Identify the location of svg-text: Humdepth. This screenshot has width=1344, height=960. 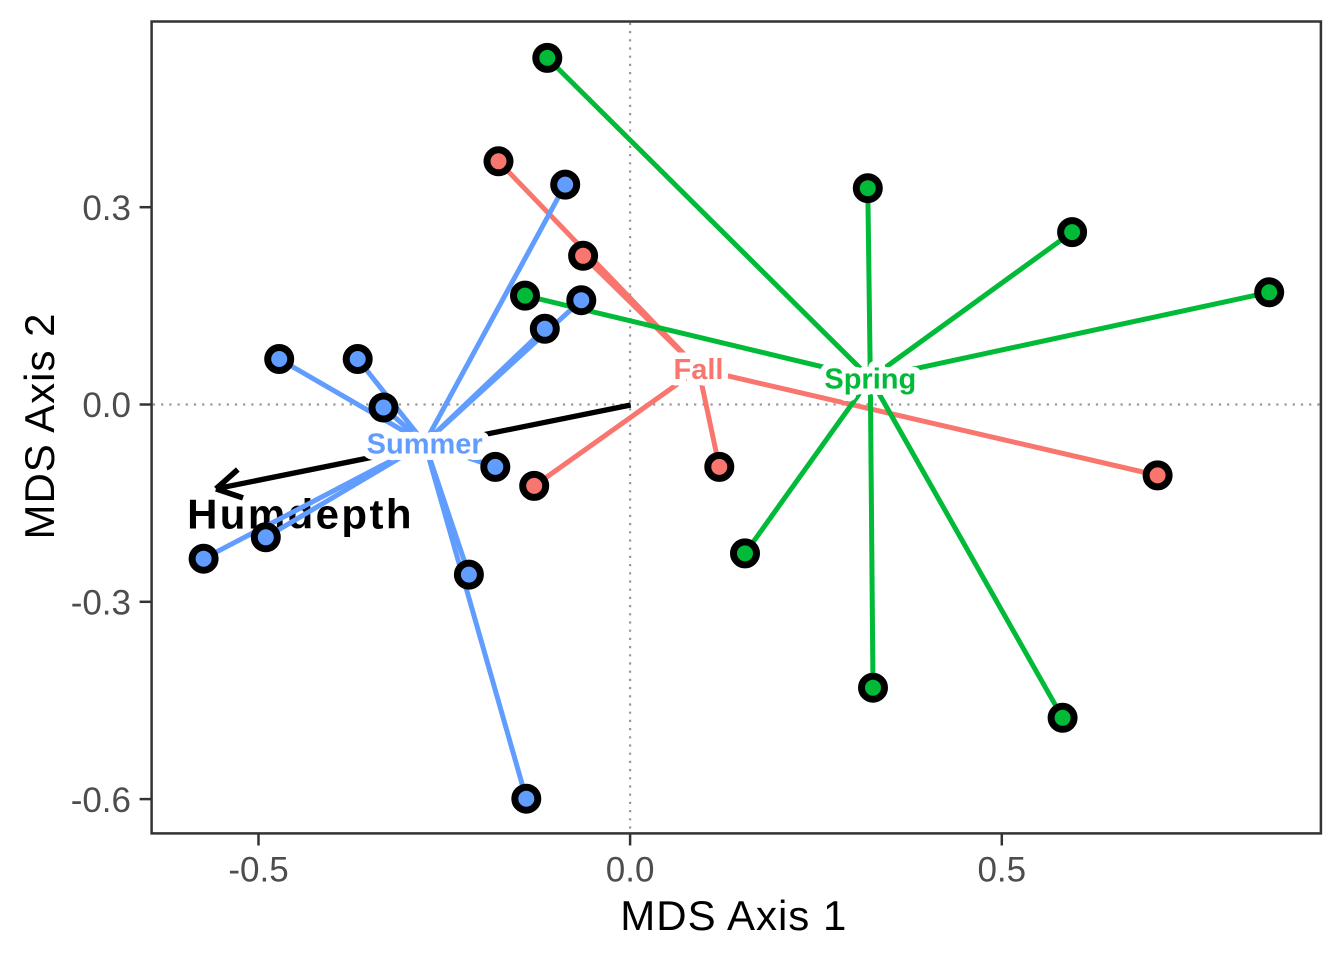
(300, 514).